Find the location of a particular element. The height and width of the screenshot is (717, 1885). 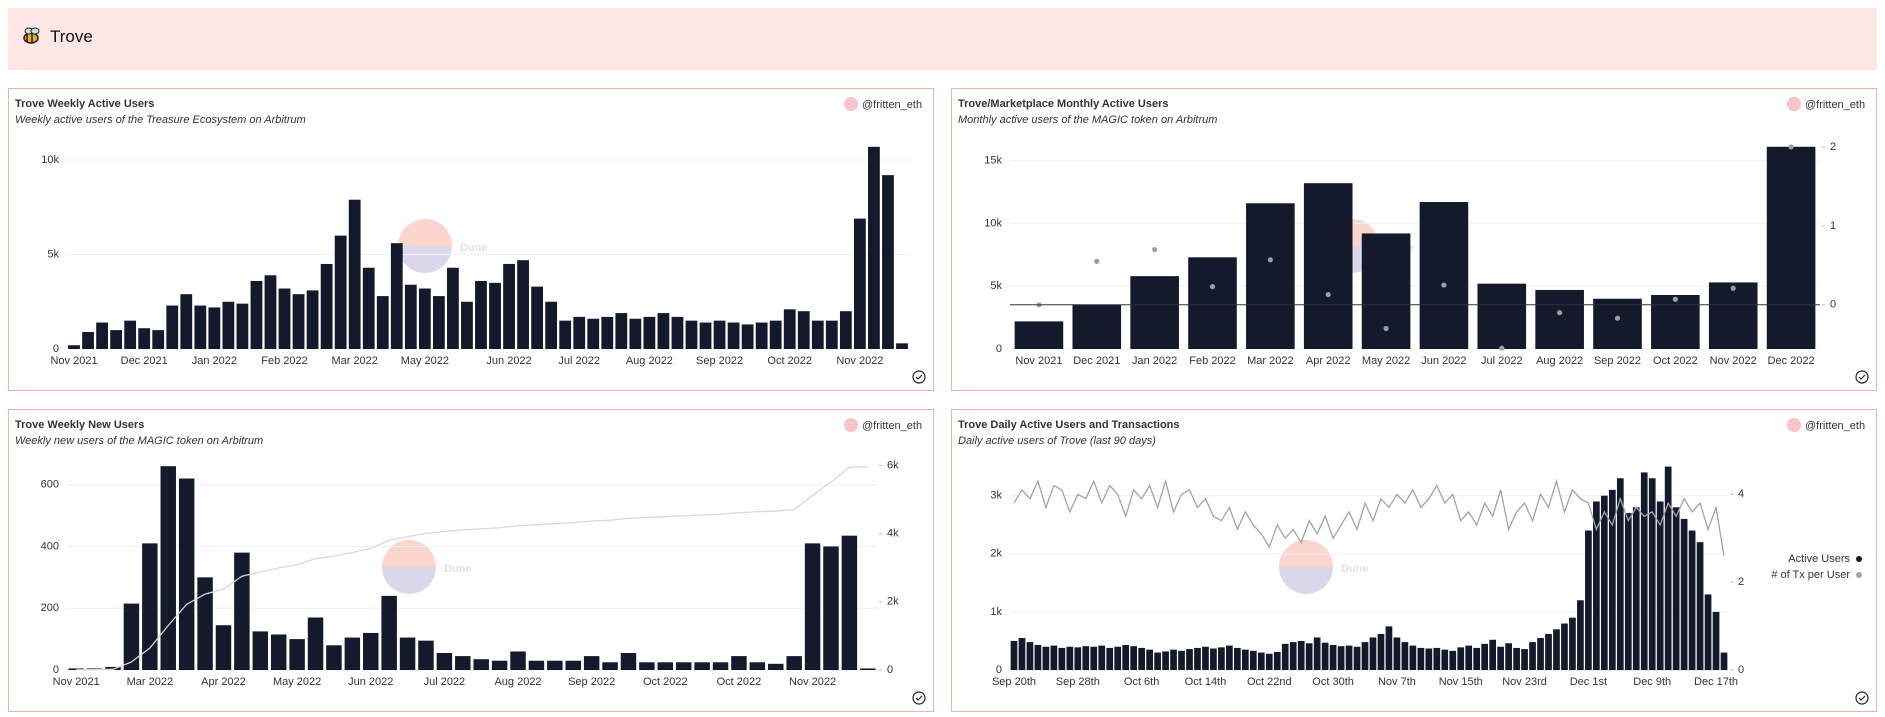

y2-tick-label: 6k is located at coordinates (893, 465).